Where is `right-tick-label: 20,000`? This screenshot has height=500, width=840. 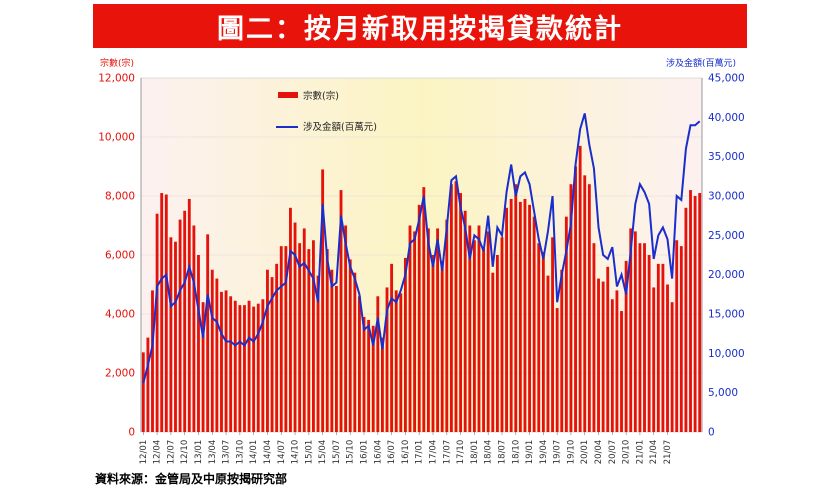
right-tick-label: 20,000 is located at coordinates (726, 275).